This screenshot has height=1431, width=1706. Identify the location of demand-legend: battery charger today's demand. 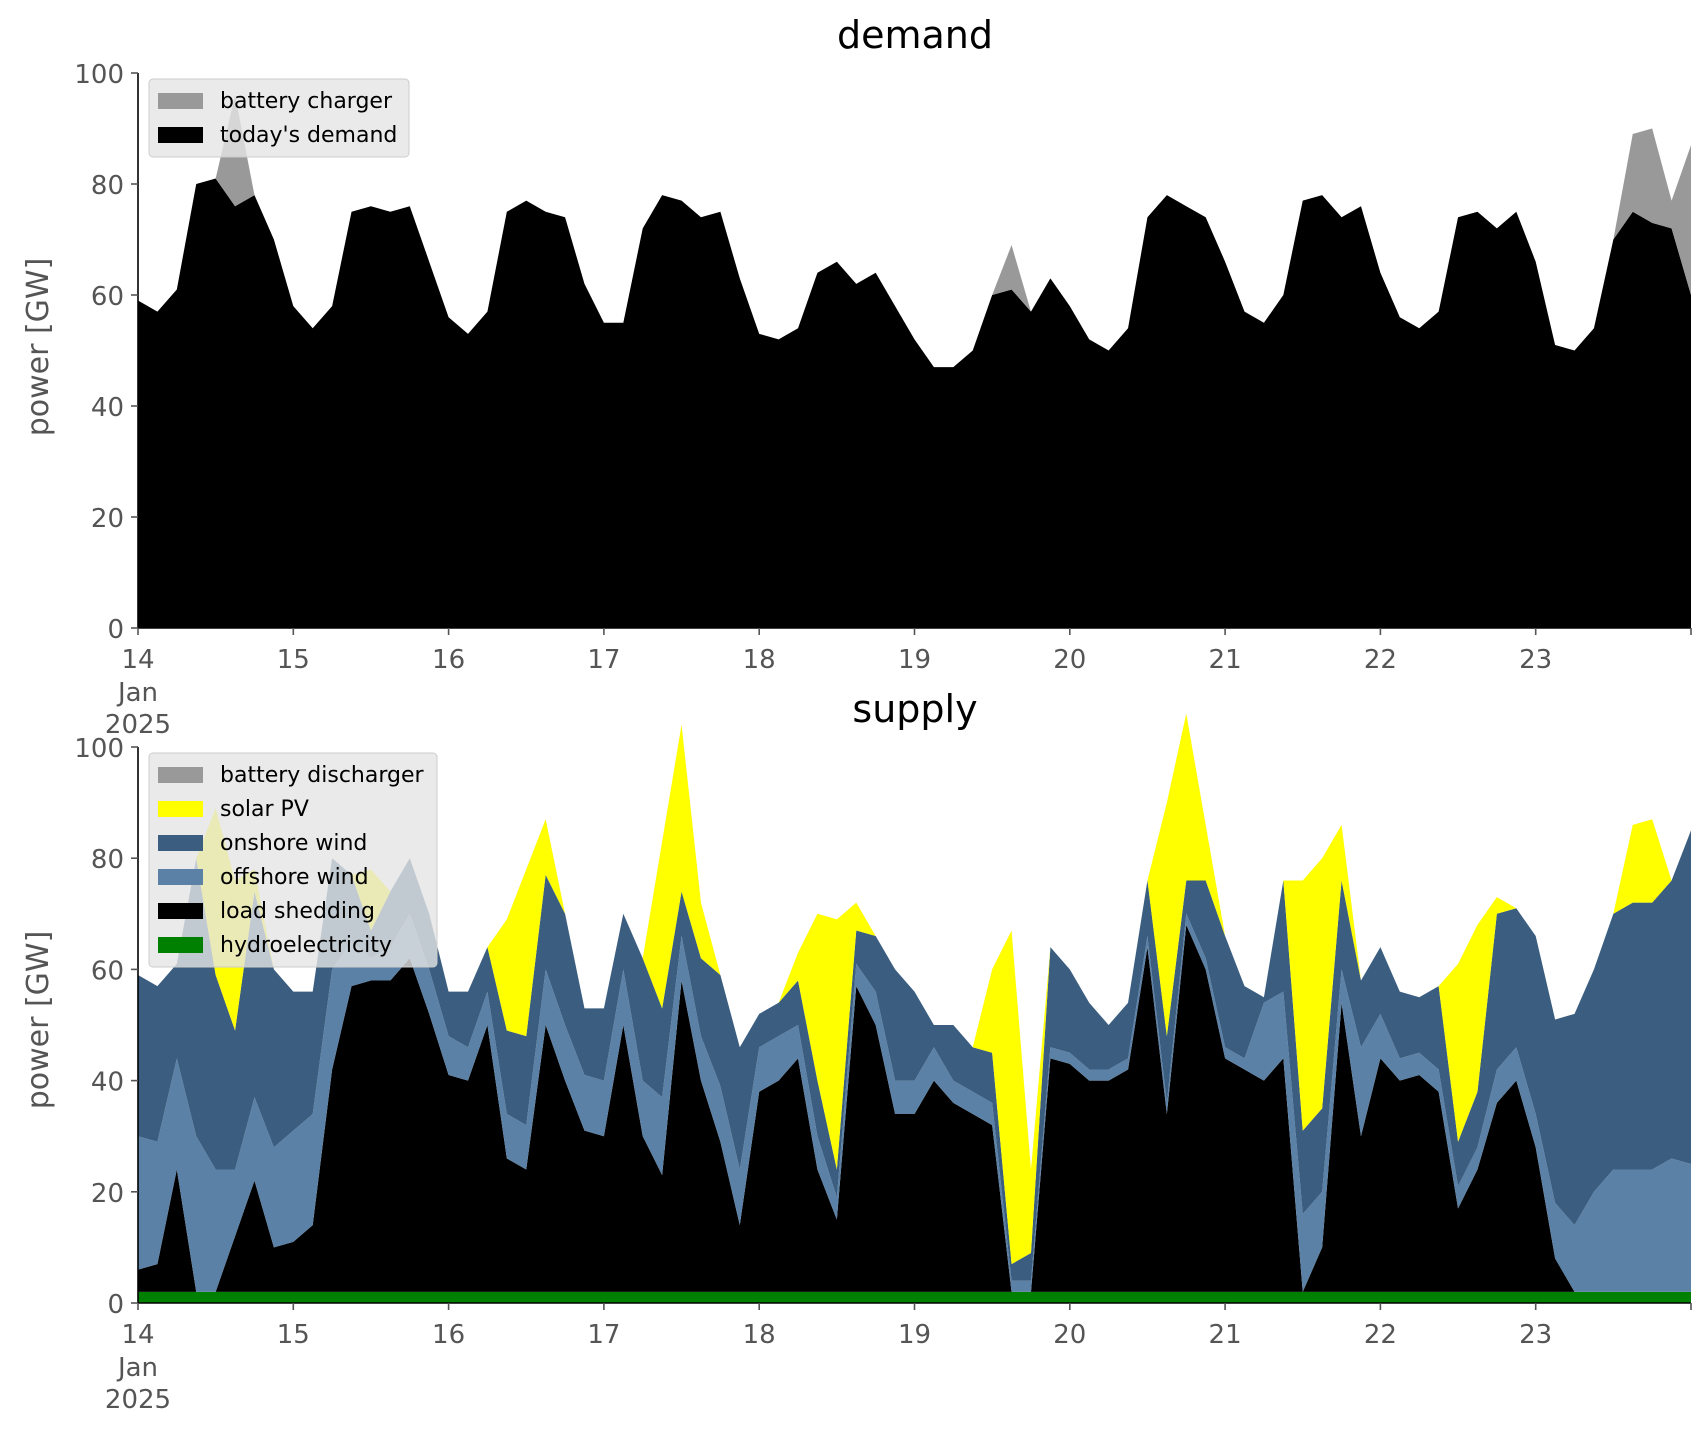
(279, 118).